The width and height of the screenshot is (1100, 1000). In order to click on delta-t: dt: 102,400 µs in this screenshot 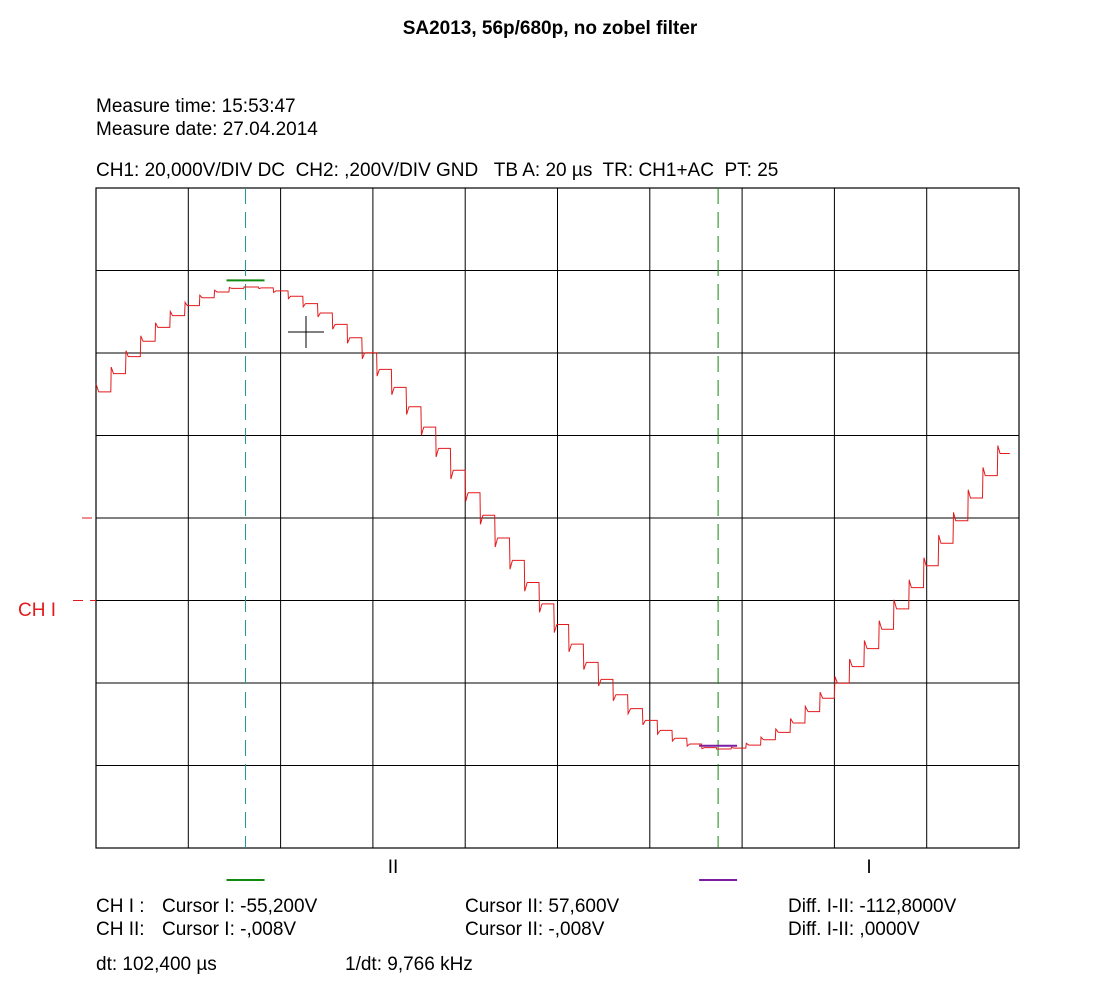, I will do `click(156, 964)`.